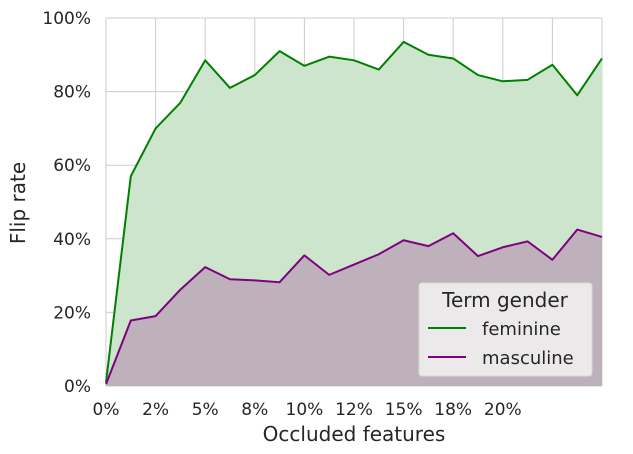 This screenshot has width=633, height=454. What do you see at coordinates (155, 410) in the screenshot?
I see `x-tick-label: 2%` at bounding box center [155, 410].